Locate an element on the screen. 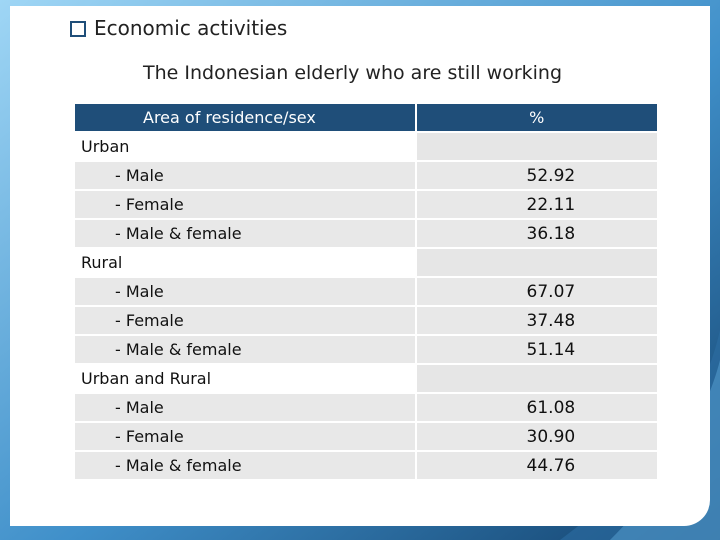 Image resolution: width=720 pixels, height=540 pixels. row-value: 22.11 is located at coordinates (537, 204).